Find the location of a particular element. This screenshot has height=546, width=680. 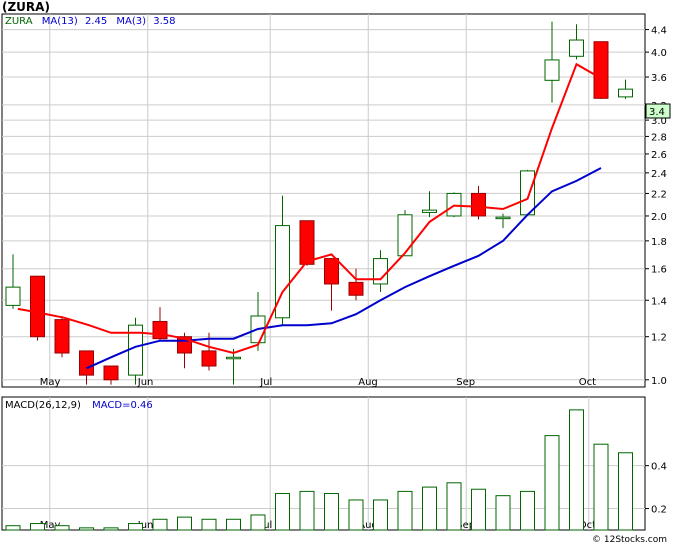

last-price-label: 3.4 is located at coordinates (657, 112).